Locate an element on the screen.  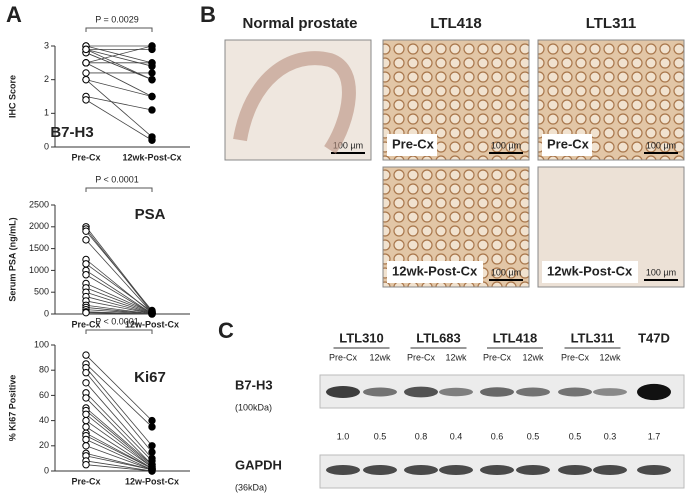
group-label: T47D is located at coordinates (654, 337).